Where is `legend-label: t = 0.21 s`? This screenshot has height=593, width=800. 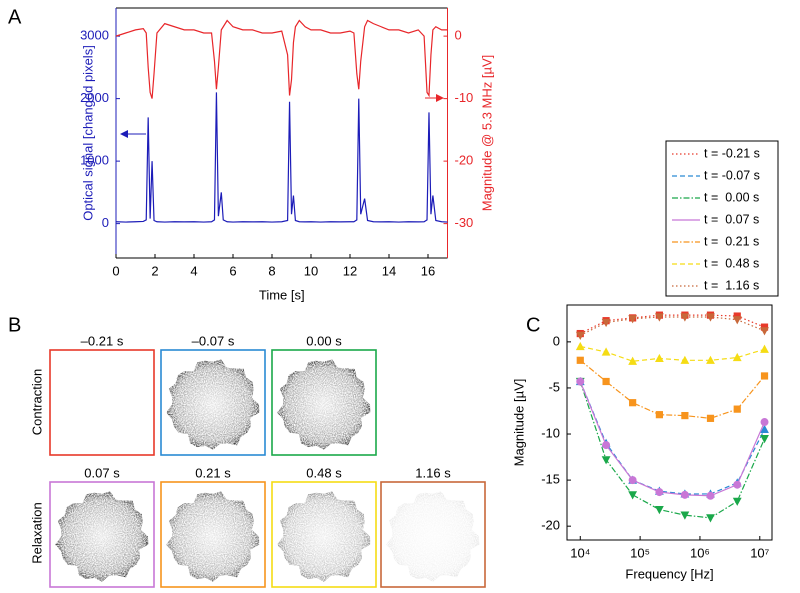
legend-label: t = 0.21 s is located at coordinates (731, 241).